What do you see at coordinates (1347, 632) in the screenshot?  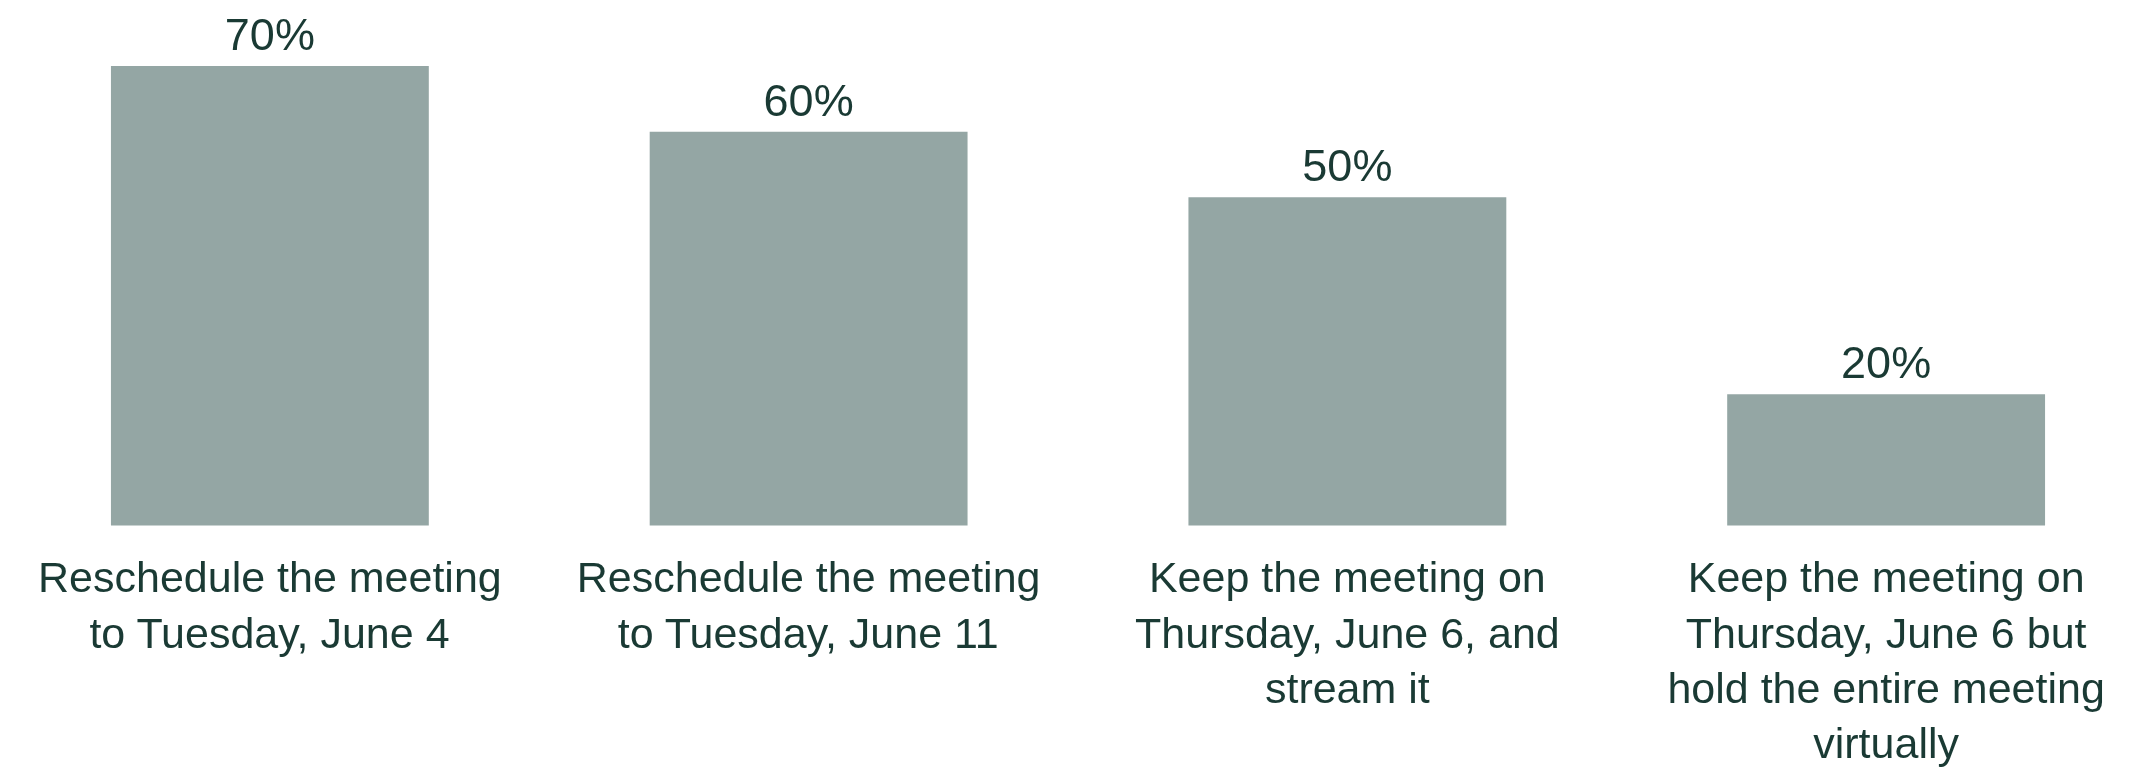 I see `x-tick-label: Keep the meeting on Thursday, June 6, and stream it` at bounding box center [1347, 632].